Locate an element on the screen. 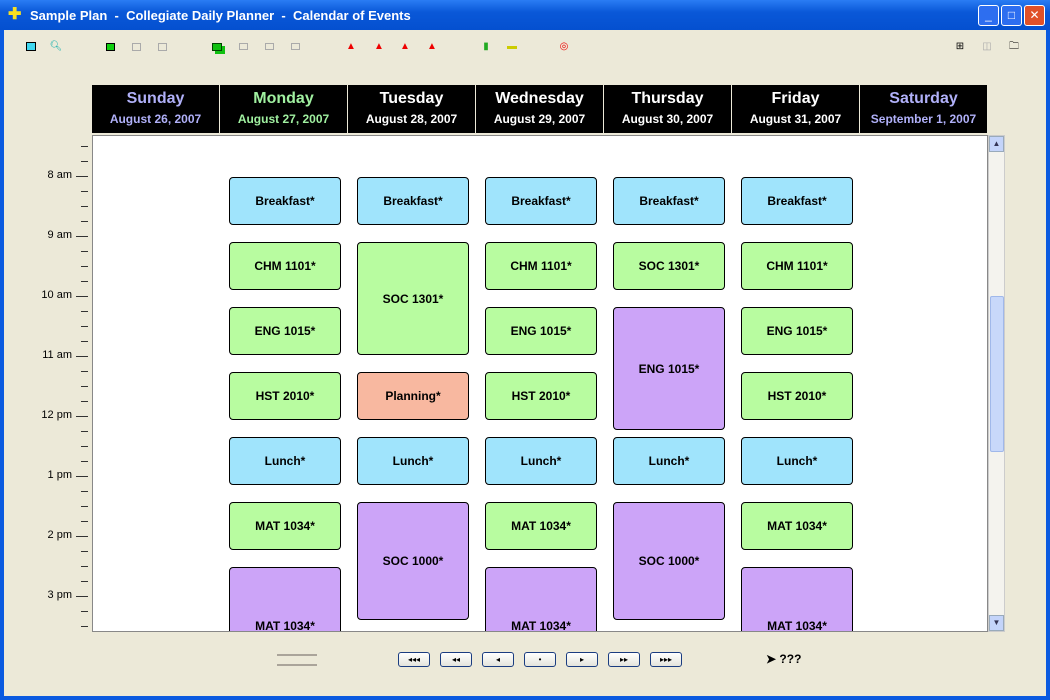  new-document-icon: ▮ is located at coordinates (486, 46).